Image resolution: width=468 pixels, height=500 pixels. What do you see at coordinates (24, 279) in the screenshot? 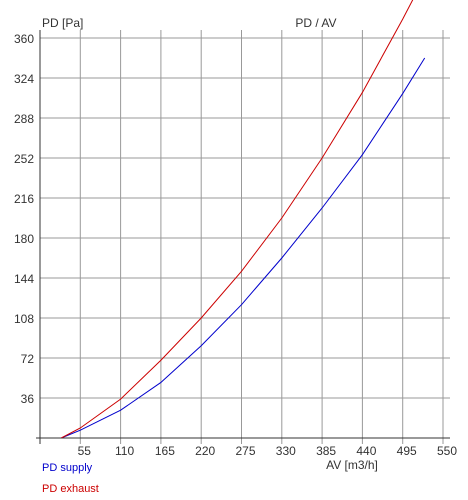
I see `y-tick-label: 144` at bounding box center [24, 279].